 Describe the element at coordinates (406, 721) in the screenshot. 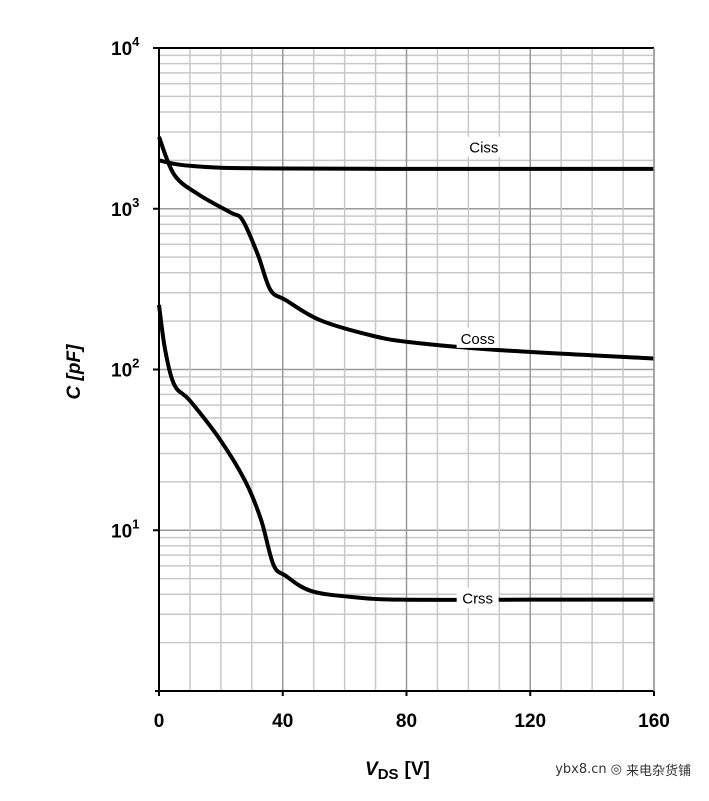

I see `x-tick-label: 80` at that location.